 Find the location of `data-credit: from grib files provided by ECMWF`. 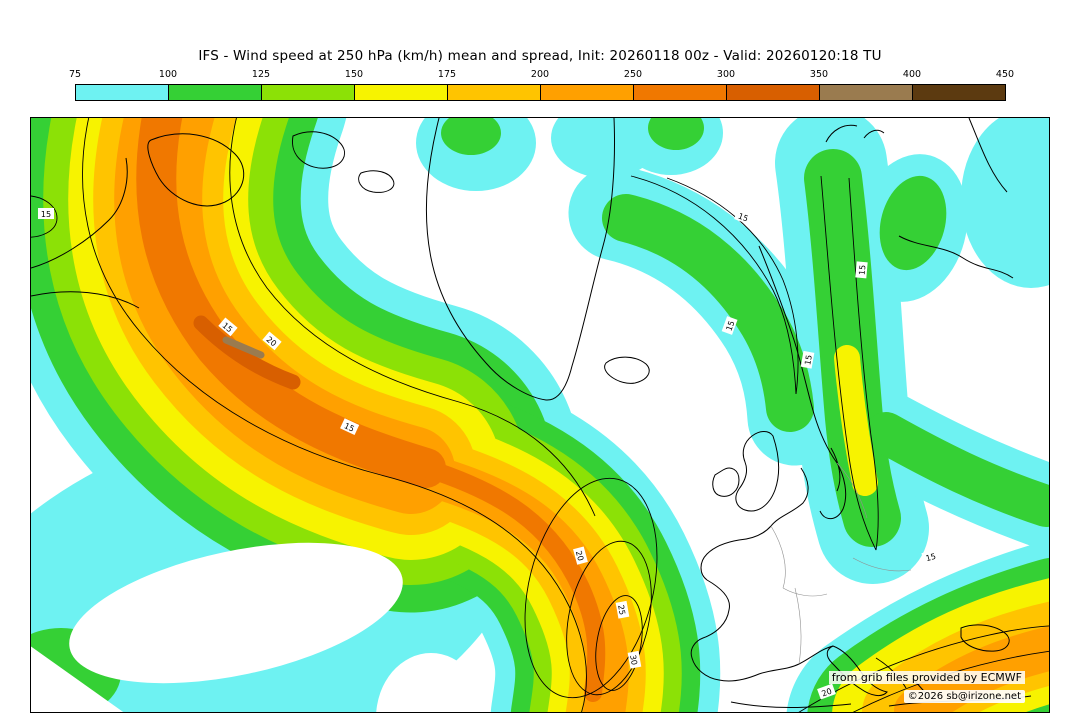

data-credit: from grib files provided by ECMWF is located at coordinates (926, 677).